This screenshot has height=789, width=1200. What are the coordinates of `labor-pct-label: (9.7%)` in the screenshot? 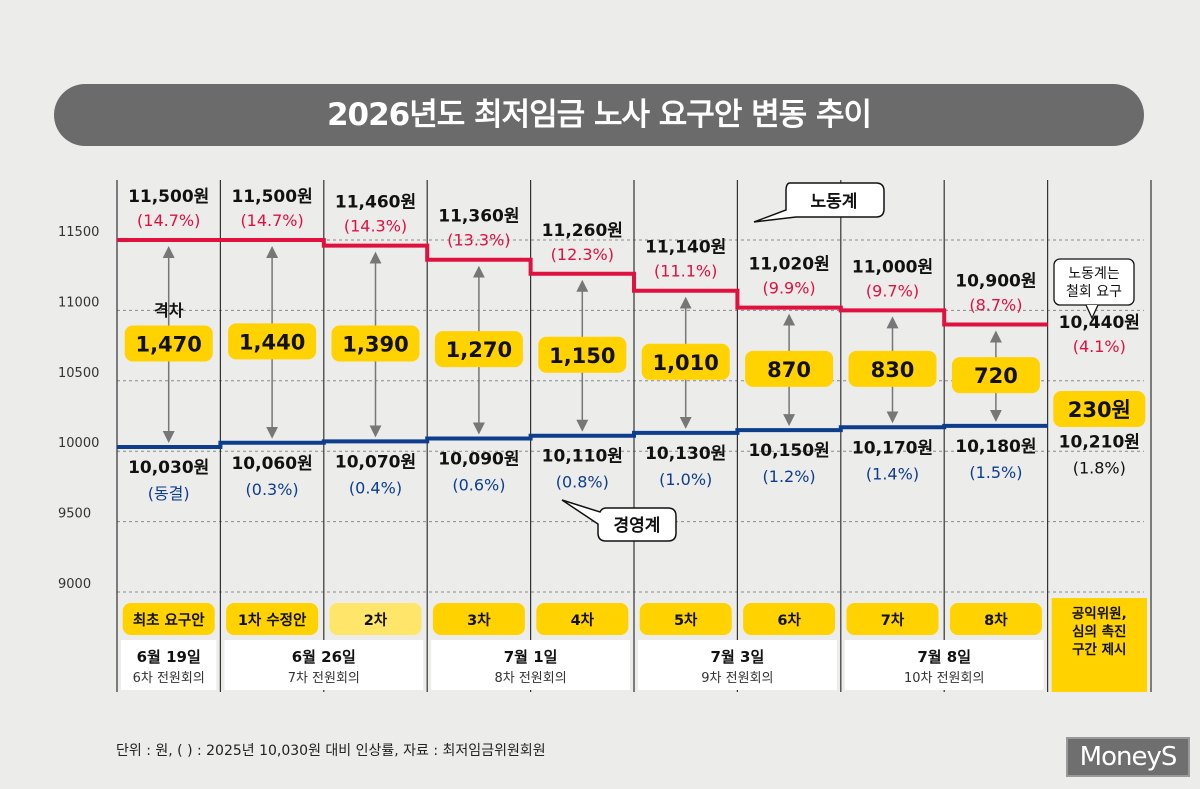 It's located at (892, 290).